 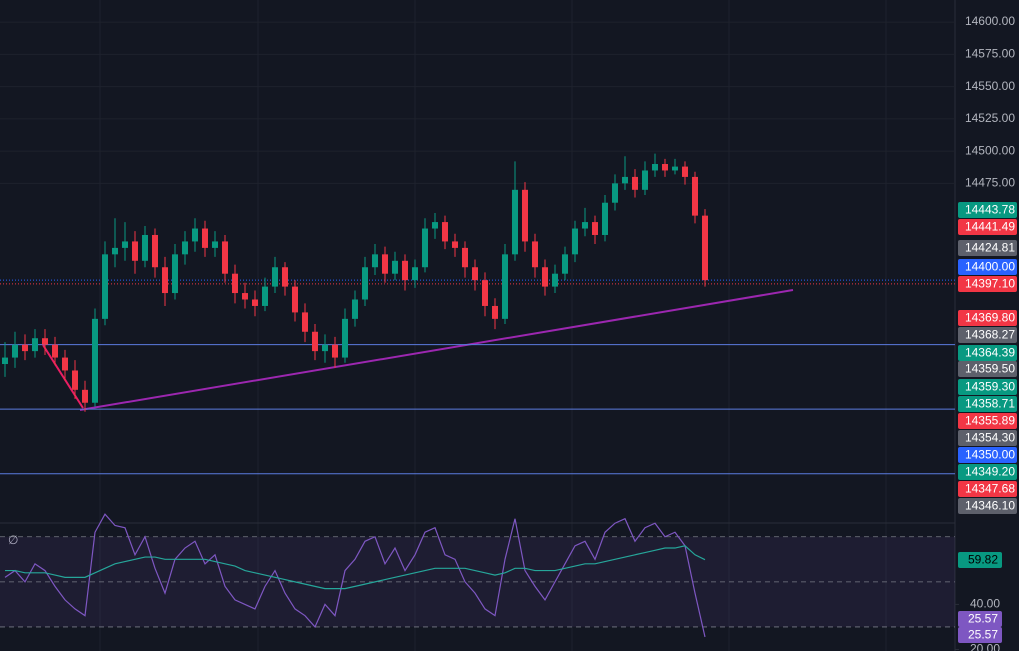 I want to click on price-badge-label: 14397.10, so click(x=990, y=284).